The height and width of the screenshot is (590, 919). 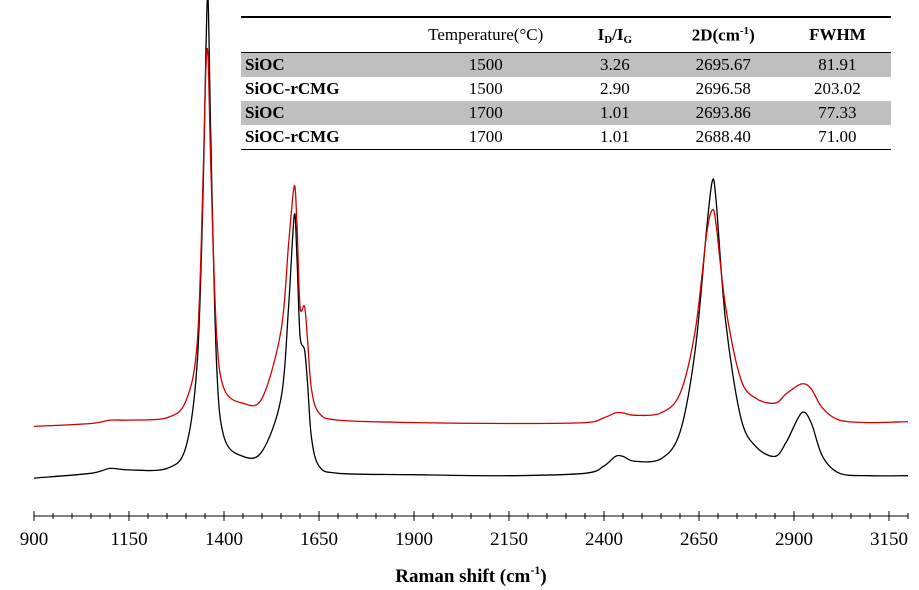 I want to click on header-id-ig-slash: /I, so click(x=618, y=34).